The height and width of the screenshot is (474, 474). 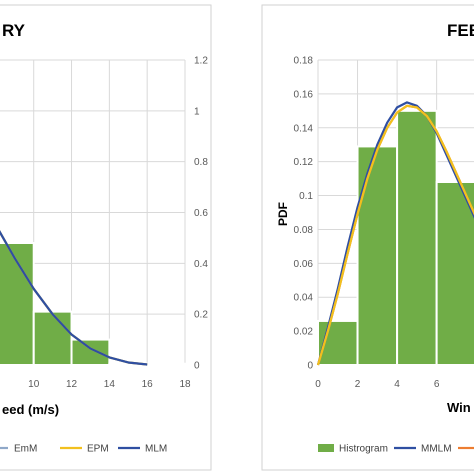 I want to click on left-y-tick-labels: 0 0.2 0.4 0.6 0.8 1 1.2, so click(x=201, y=214).